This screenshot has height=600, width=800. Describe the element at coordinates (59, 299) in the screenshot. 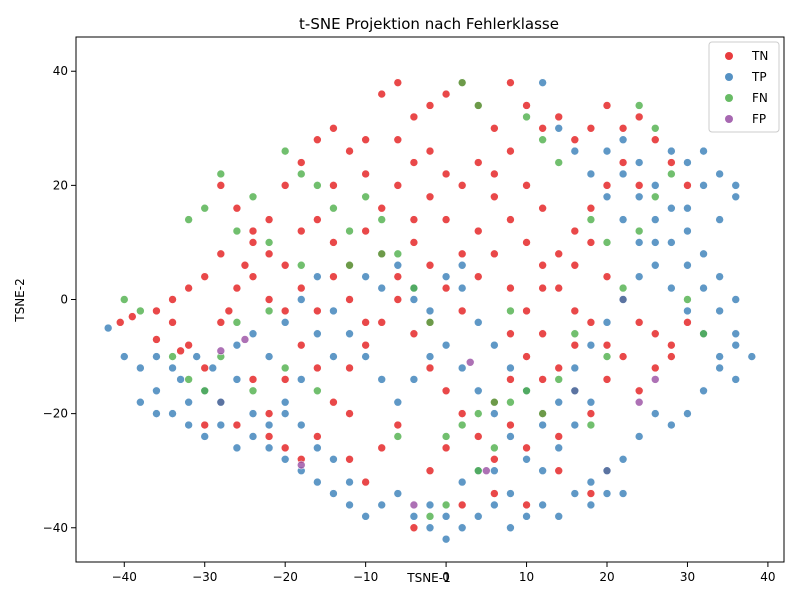

I see `y-axis-ticks: −40 −20 0 20 40` at that location.